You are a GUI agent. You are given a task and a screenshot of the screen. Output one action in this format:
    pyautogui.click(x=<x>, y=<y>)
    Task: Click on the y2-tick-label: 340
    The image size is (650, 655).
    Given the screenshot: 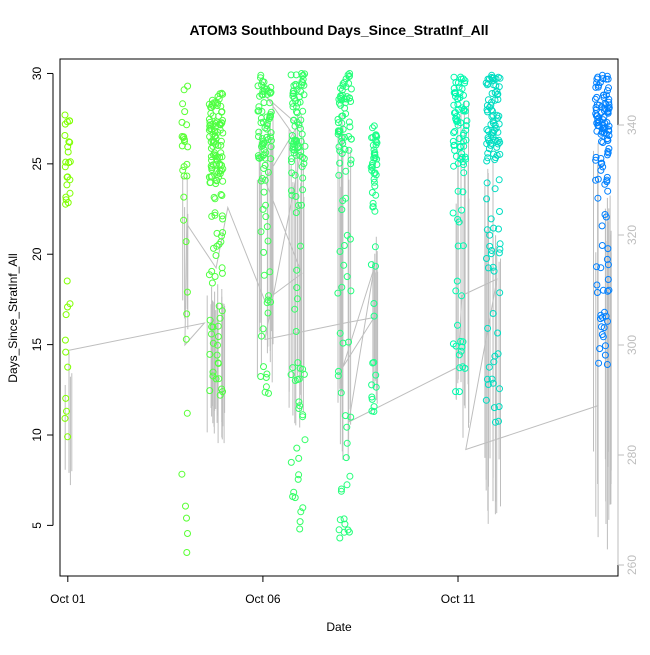 What is the action you would take?
    pyautogui.click(x=632, y=125)
    